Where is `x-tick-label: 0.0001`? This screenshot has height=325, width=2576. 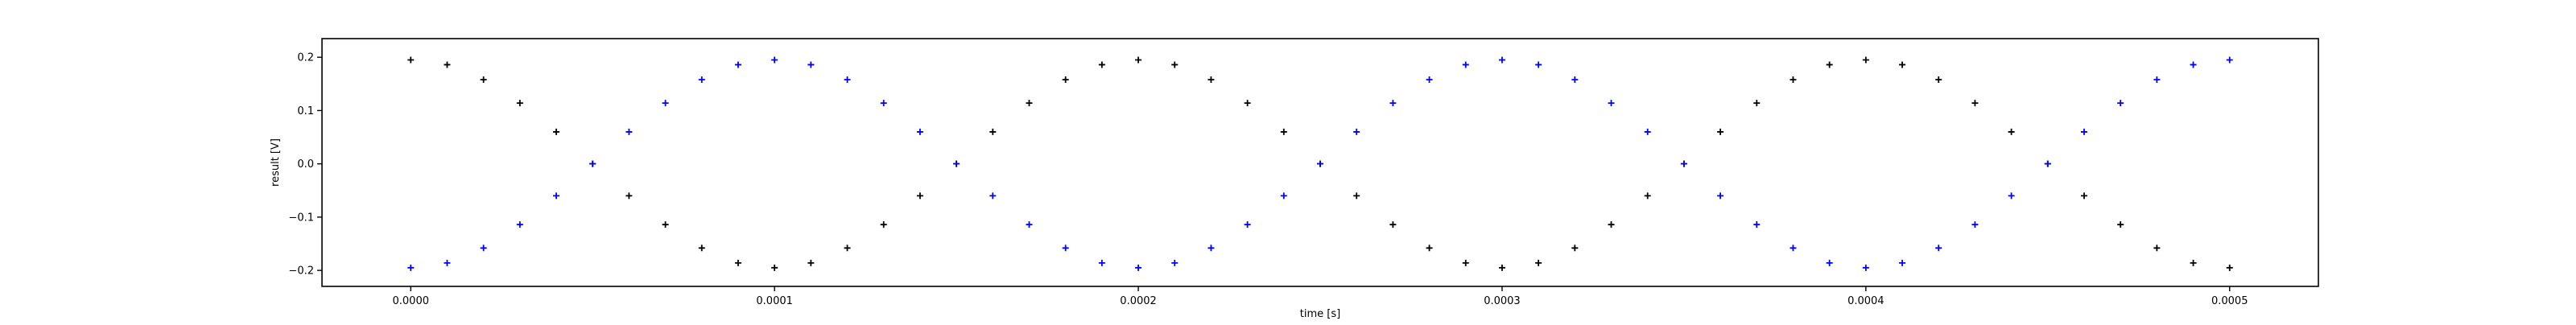
x-tick-label: 0.0001 is located at coordinates (774, 301).